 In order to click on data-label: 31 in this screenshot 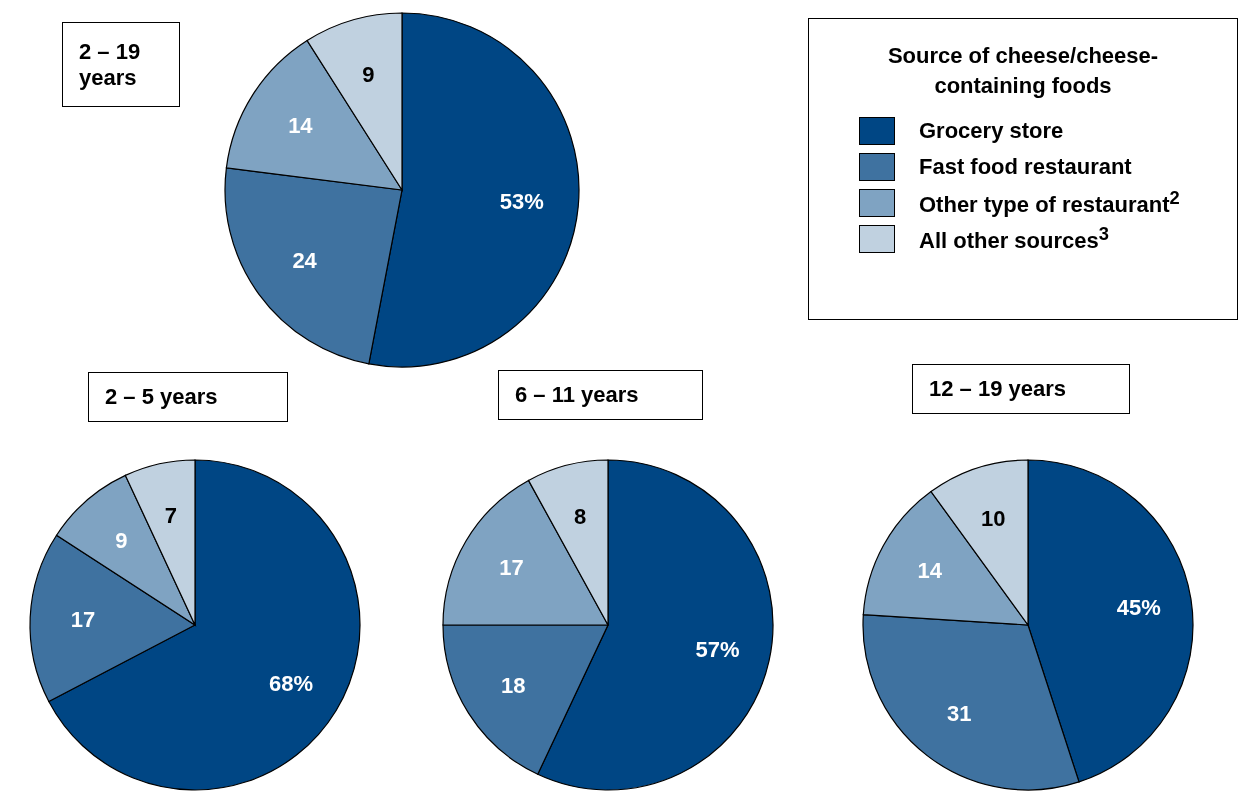, I will do `click(959, 714)`.